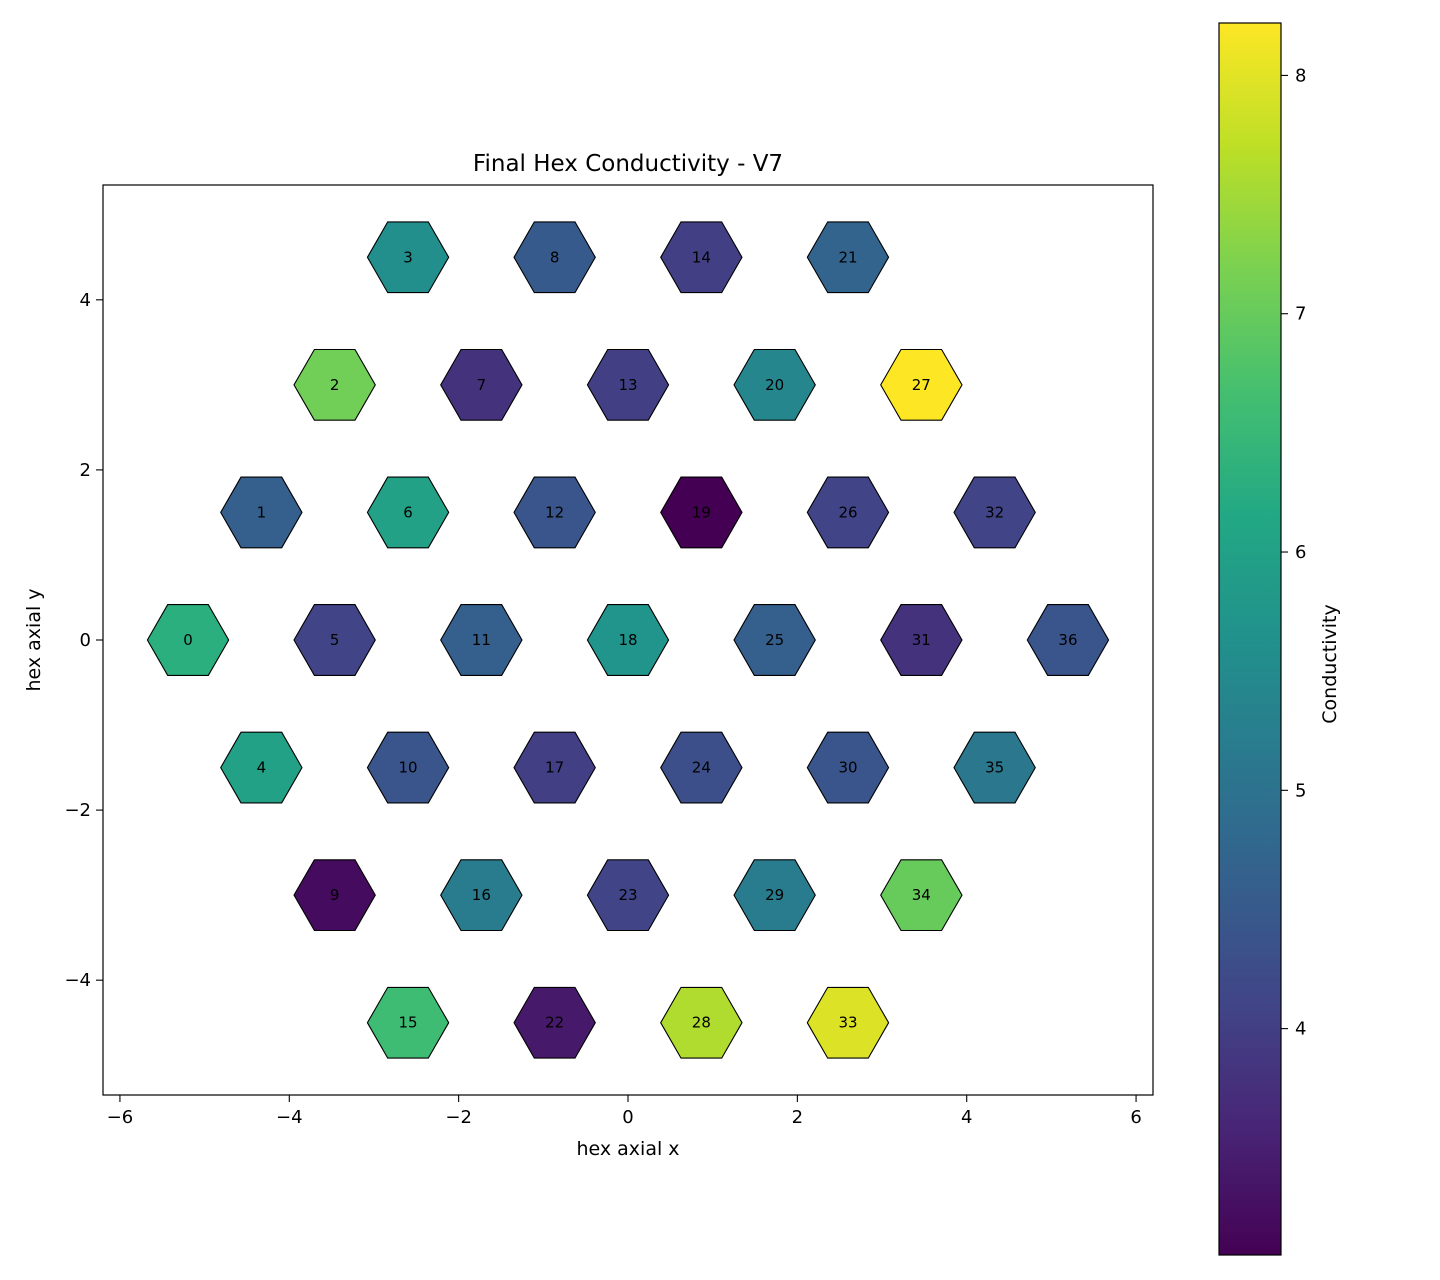 Image resolution: width=1440 pixels, height=1280 pixels. What do you see at coordinates (85, 470) in the screenshot?
I see `y-tick-label: 2` at bounding box center [85, 470].